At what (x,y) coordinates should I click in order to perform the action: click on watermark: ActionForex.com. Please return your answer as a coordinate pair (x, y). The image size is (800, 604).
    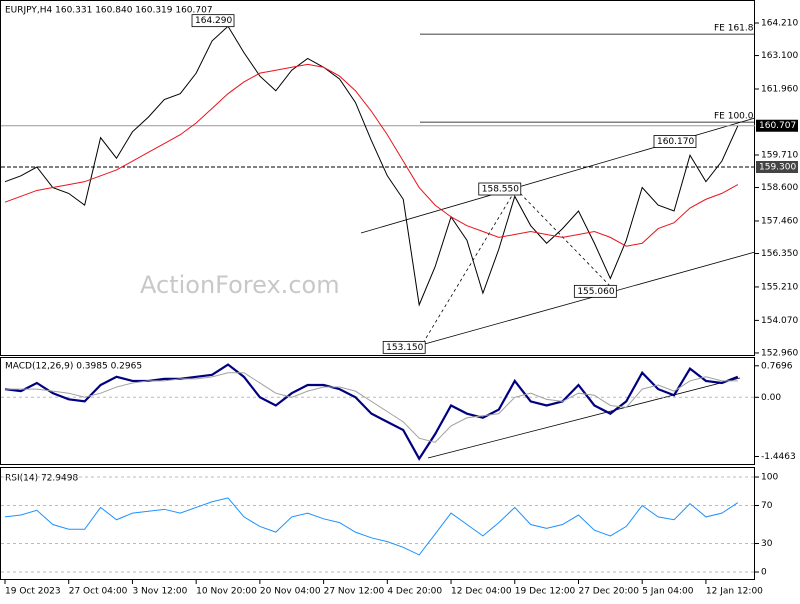
    Looking at the image, I should click on (240, 285).